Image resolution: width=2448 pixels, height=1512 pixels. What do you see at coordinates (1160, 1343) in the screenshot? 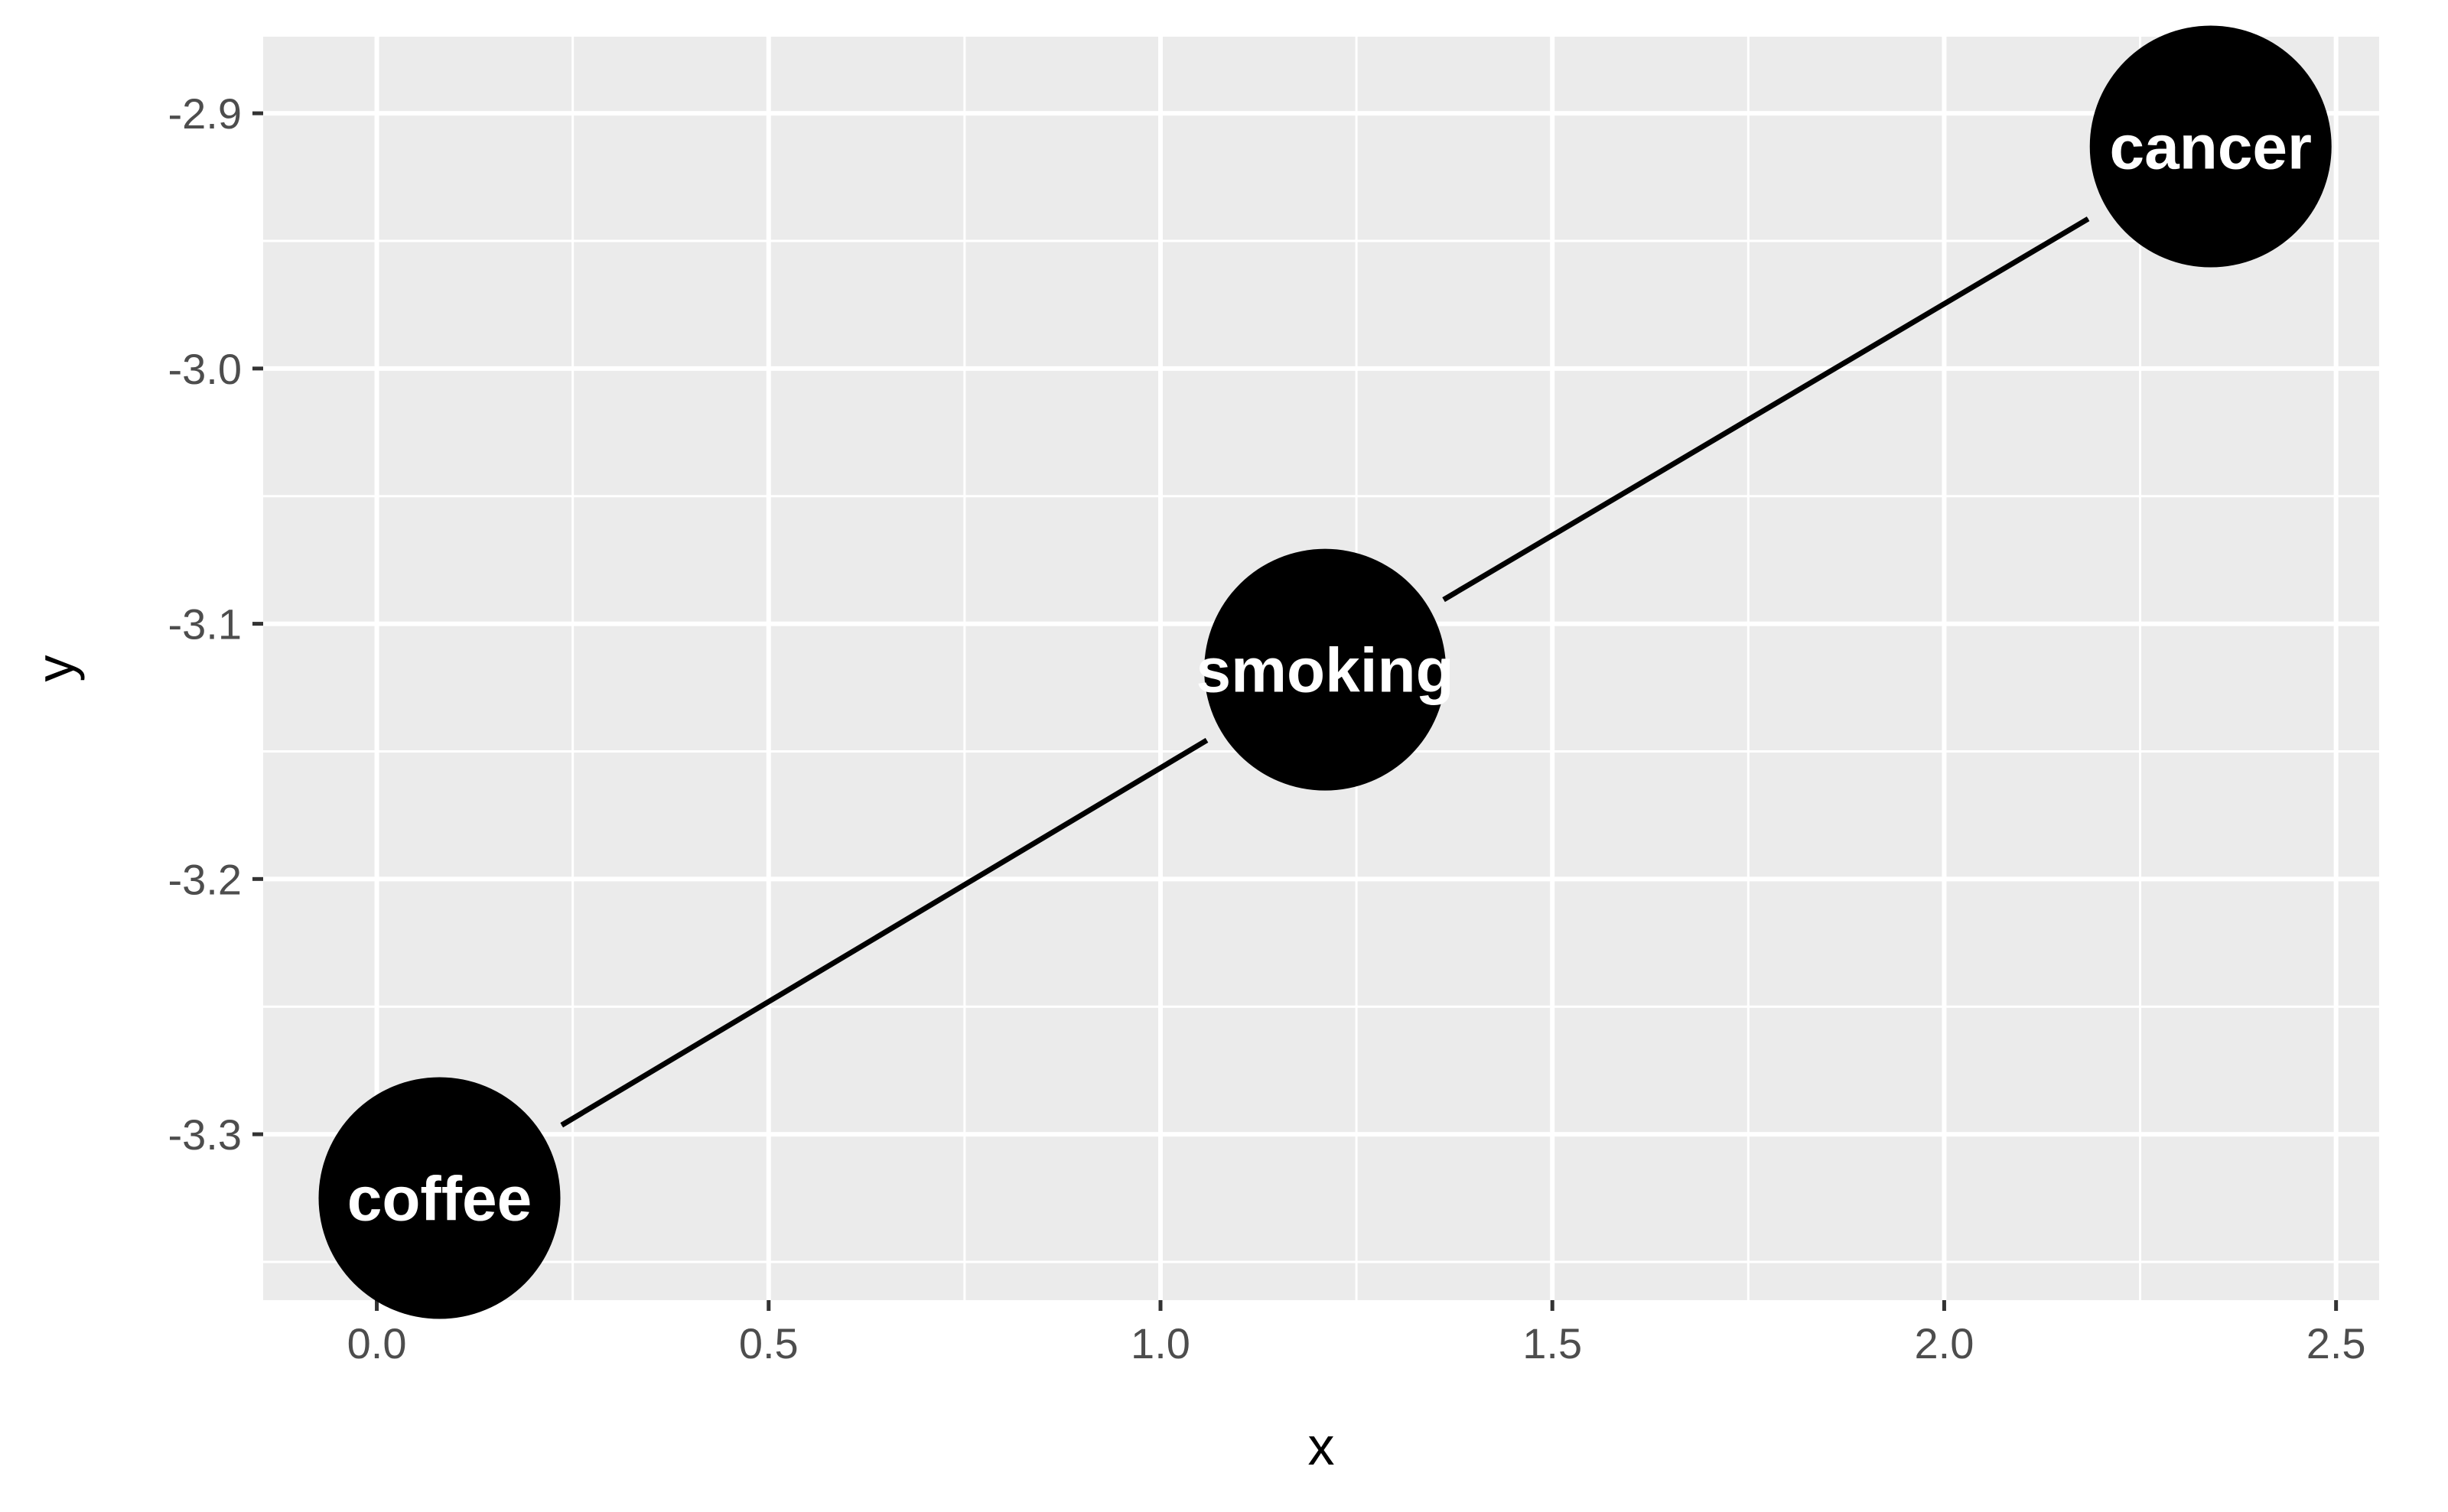
I see `x-tick-label: 1.0` at bounding box center [1160, 1343].